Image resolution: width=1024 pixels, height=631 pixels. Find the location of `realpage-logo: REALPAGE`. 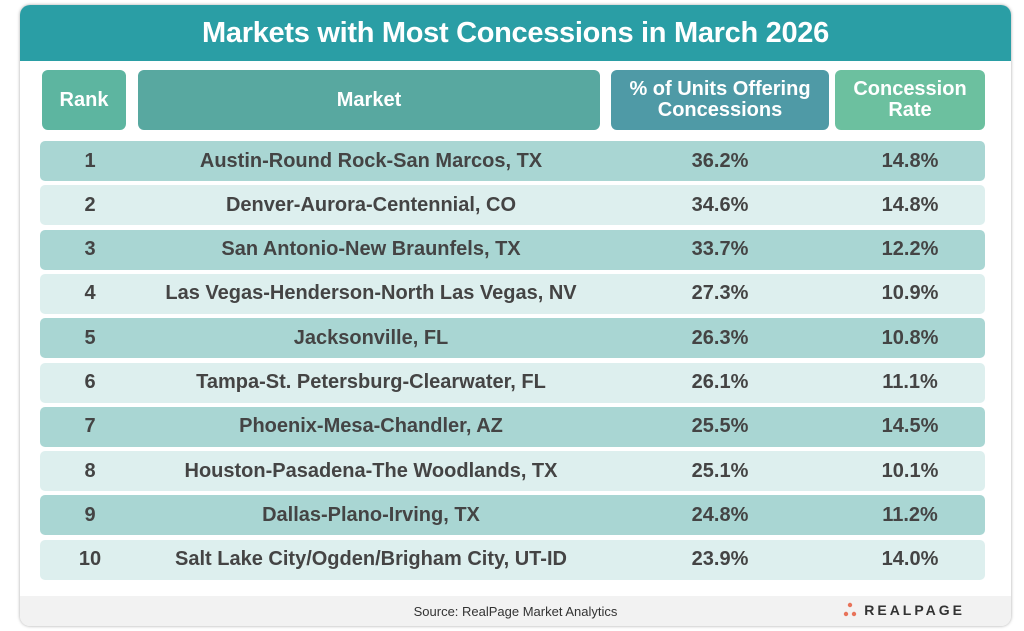

realpage-logo: REALPAGE is located at coordinates (904, 610).